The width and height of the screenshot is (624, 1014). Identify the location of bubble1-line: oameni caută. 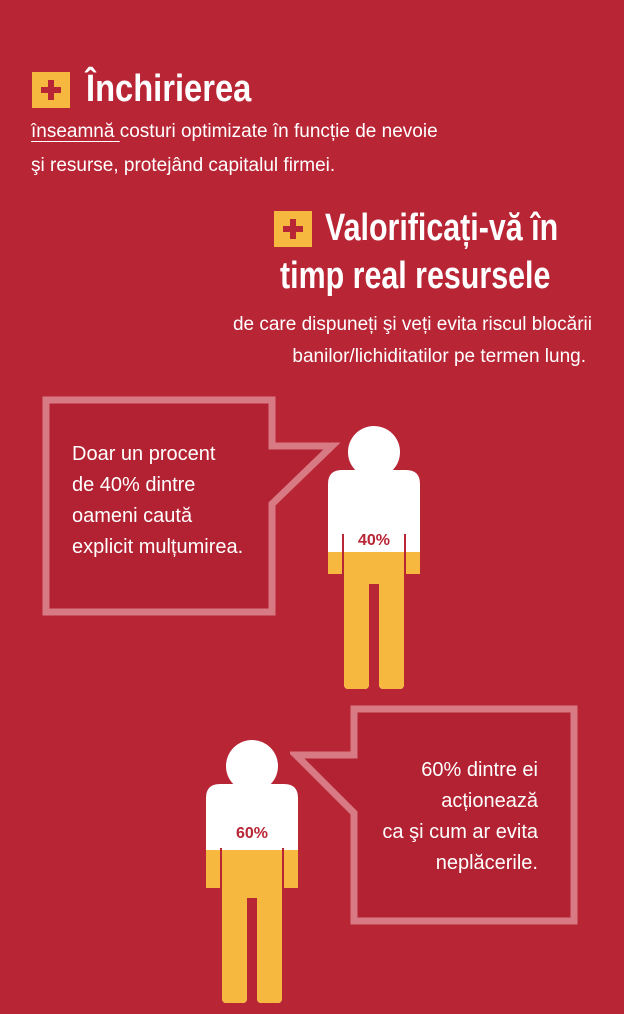
(132, 516).